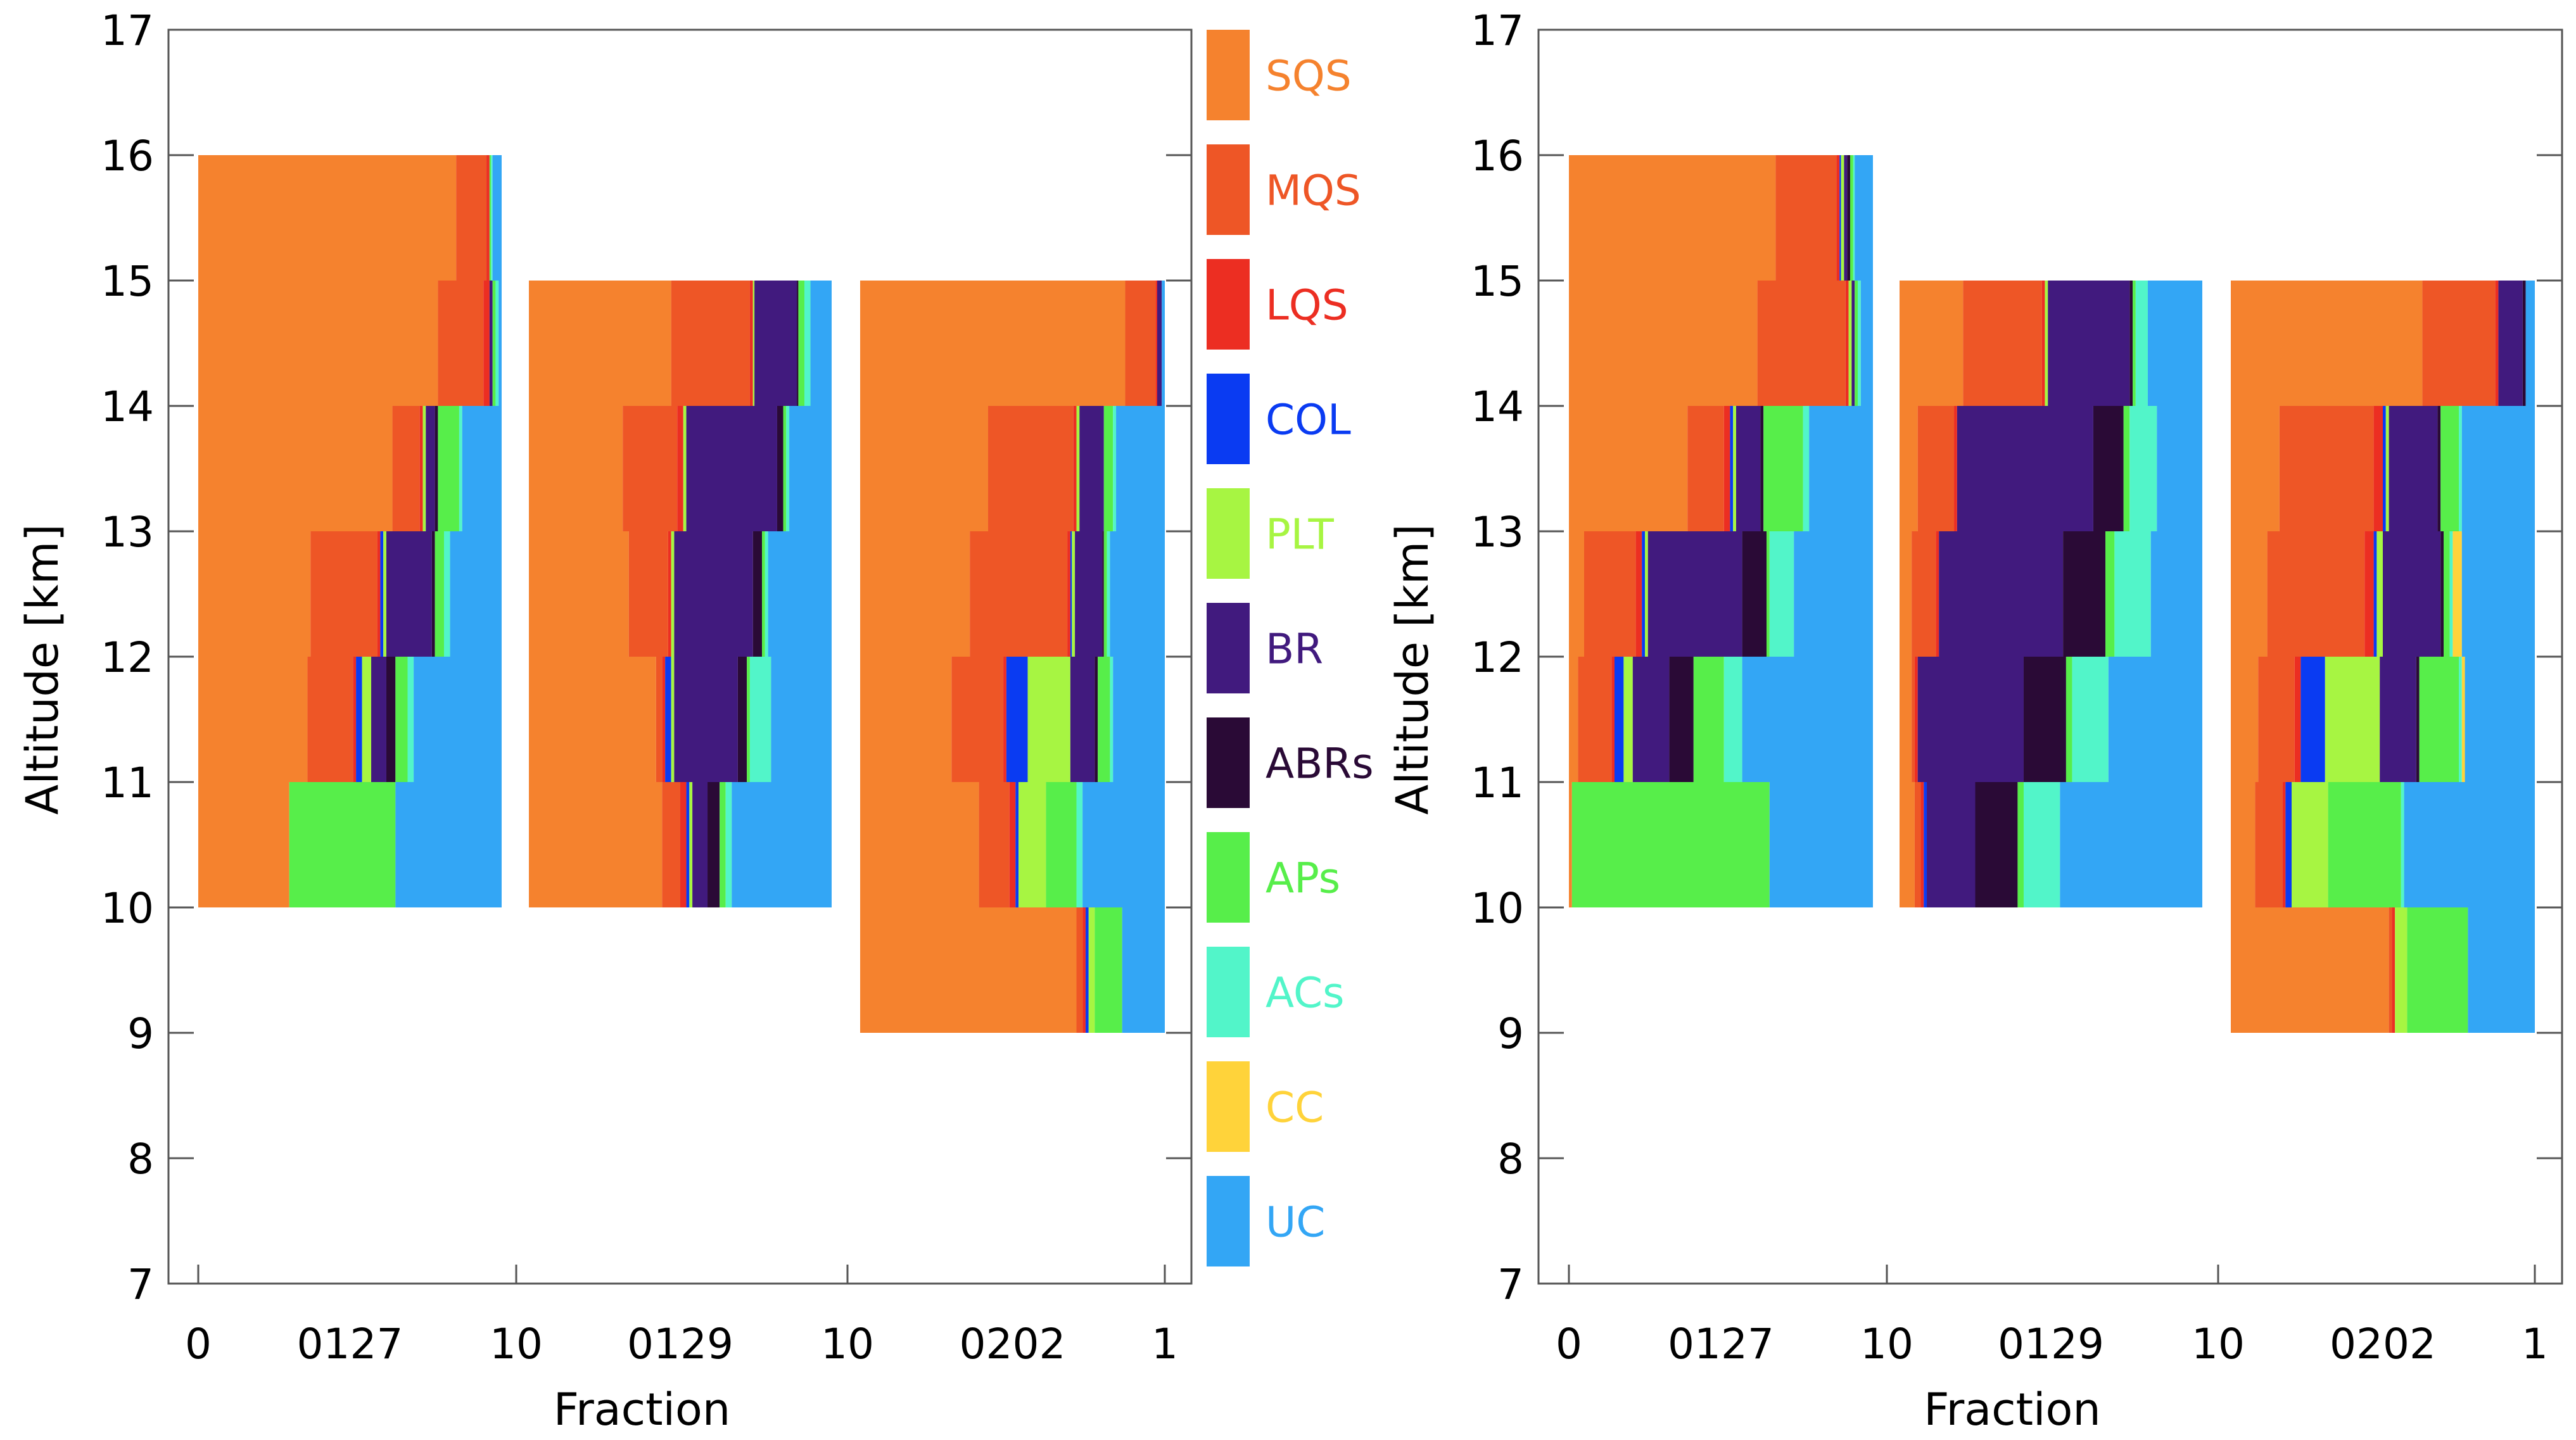 Image resolution: width=2576 pixels, height=1440 pixels. What do you see at coordinates (1228, 648) in the screenshot?
I see `legend-swatch-br` at bounding box center [1228, 648].